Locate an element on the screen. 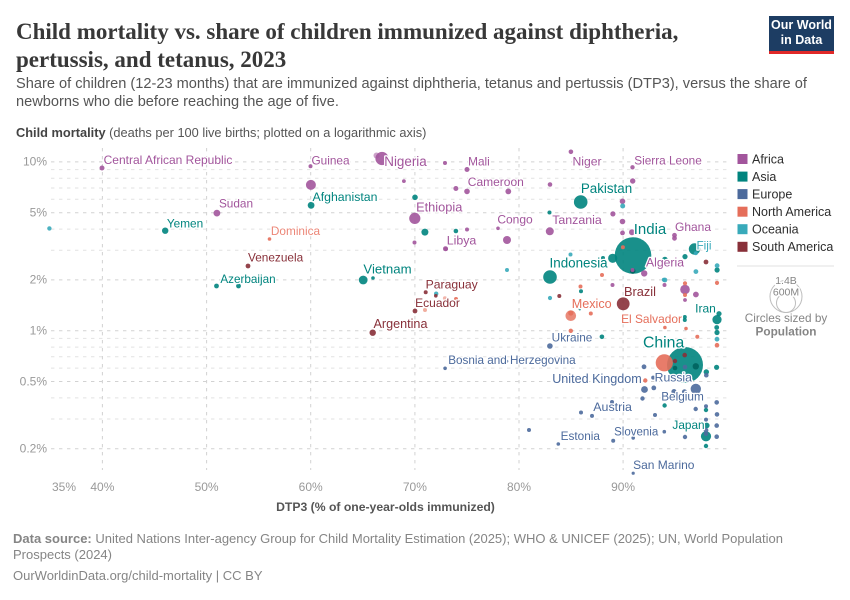  svg-text: Africa is located at coordinates (768, 159).